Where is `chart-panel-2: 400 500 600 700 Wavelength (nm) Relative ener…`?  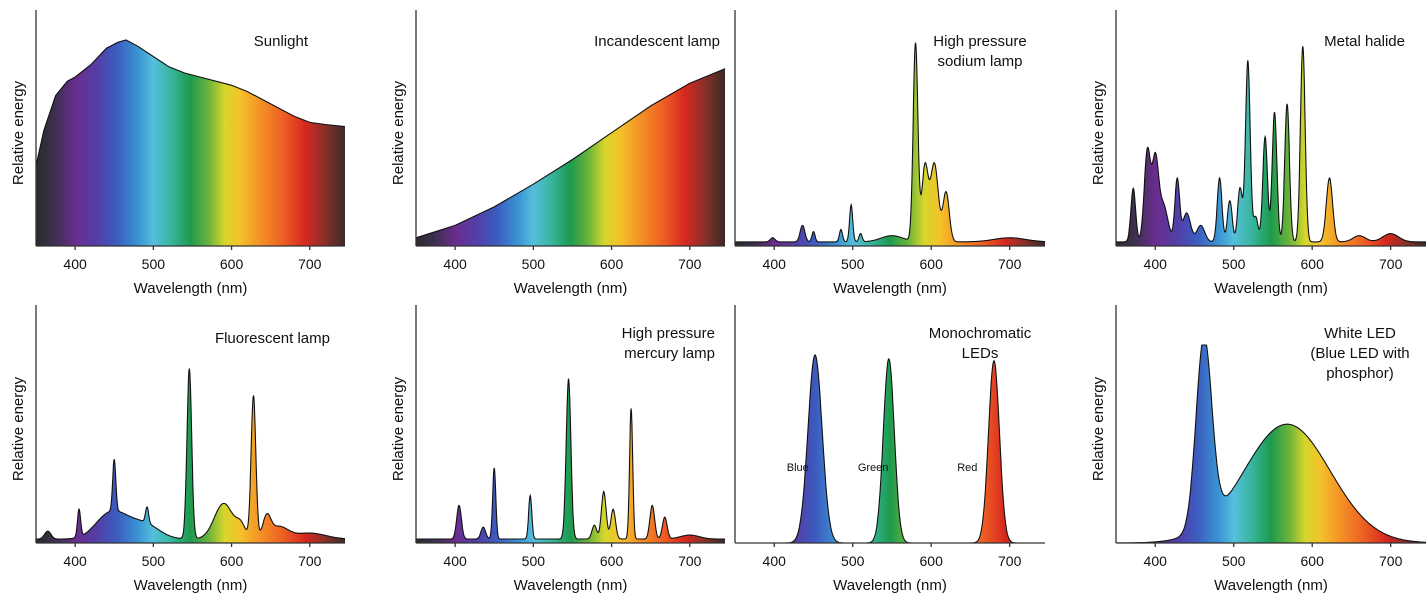 chart-panel-2: 400 500 600 700 Wavelength (nm) Relative ener… is located at coordinates (558, 153).